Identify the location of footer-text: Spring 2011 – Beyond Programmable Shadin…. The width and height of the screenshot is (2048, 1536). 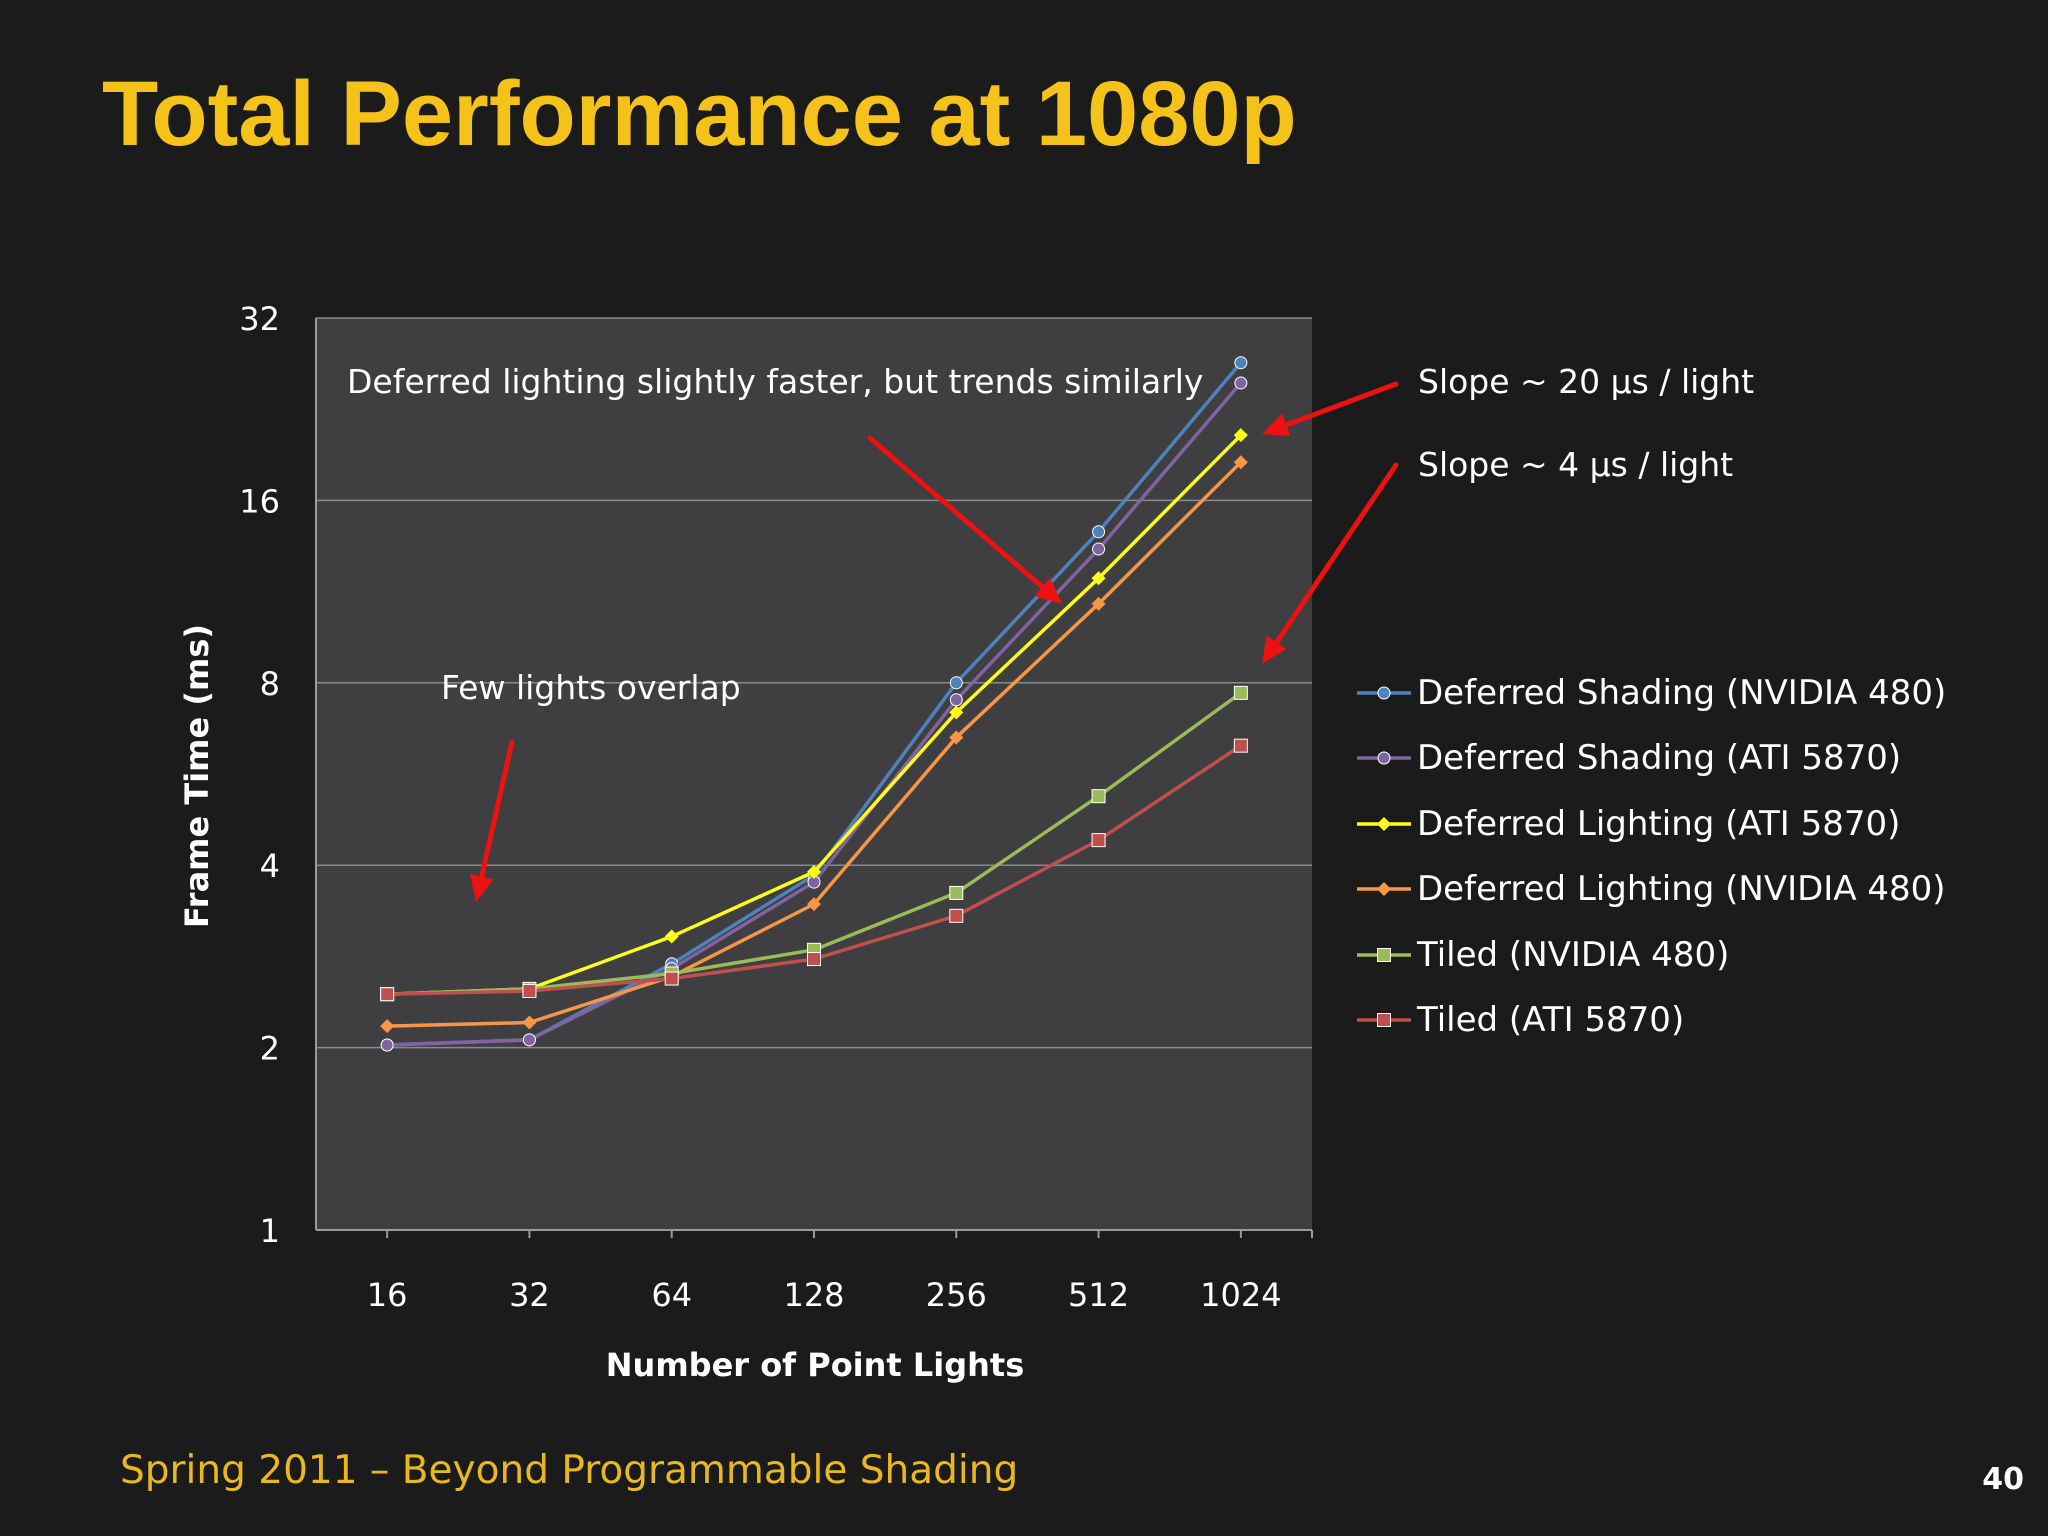
(569, 1470).